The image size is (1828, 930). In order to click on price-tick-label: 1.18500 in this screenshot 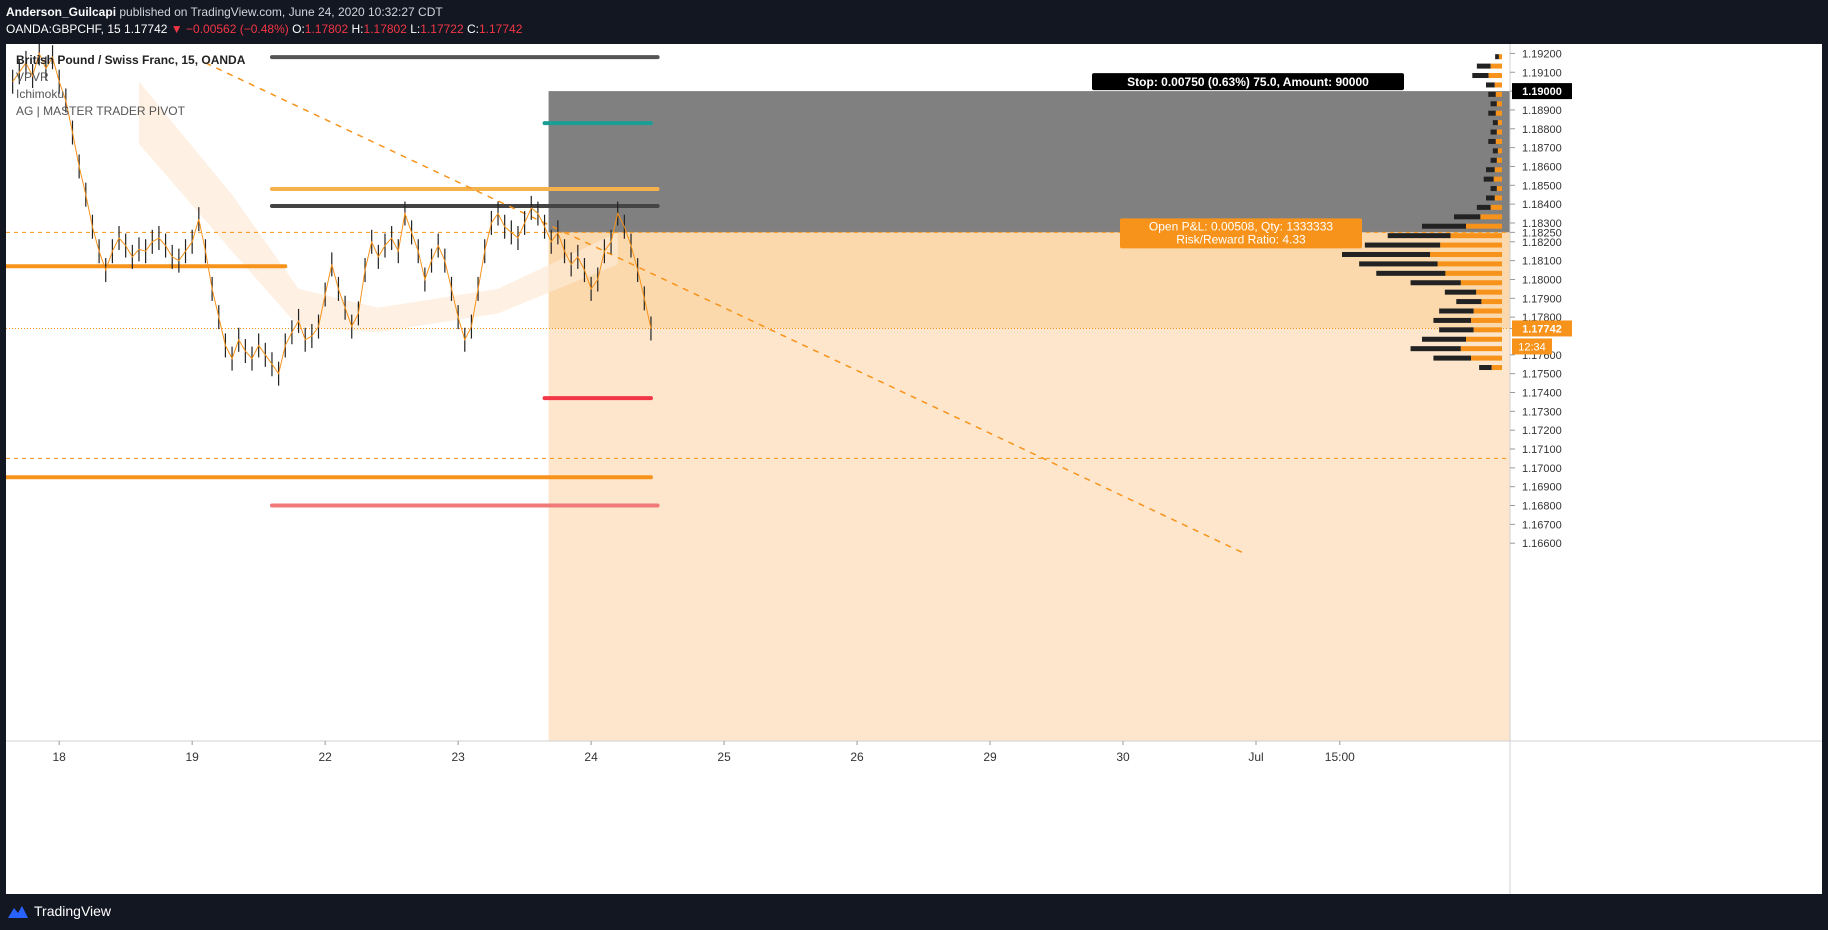, I will do `click(1542, 186)`.